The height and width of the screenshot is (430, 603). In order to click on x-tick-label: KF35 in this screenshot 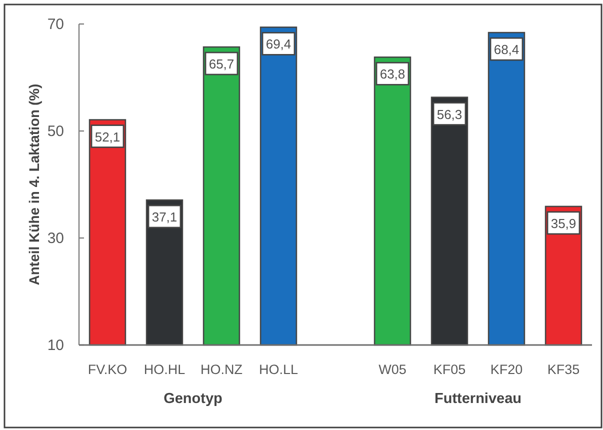, I will do `click(563, 369)`.